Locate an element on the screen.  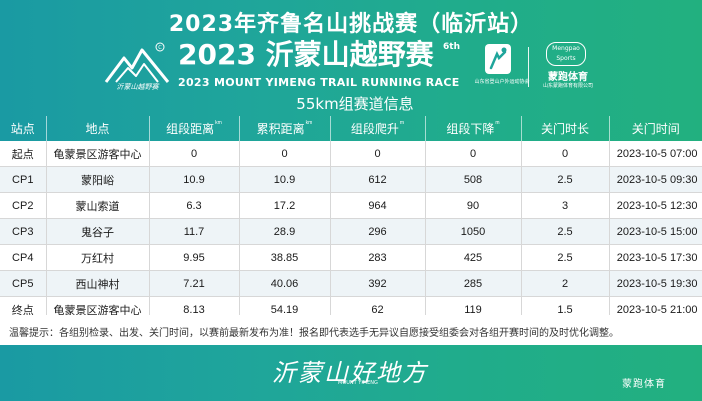
svg-text: C is located at coordinates (160, 48).